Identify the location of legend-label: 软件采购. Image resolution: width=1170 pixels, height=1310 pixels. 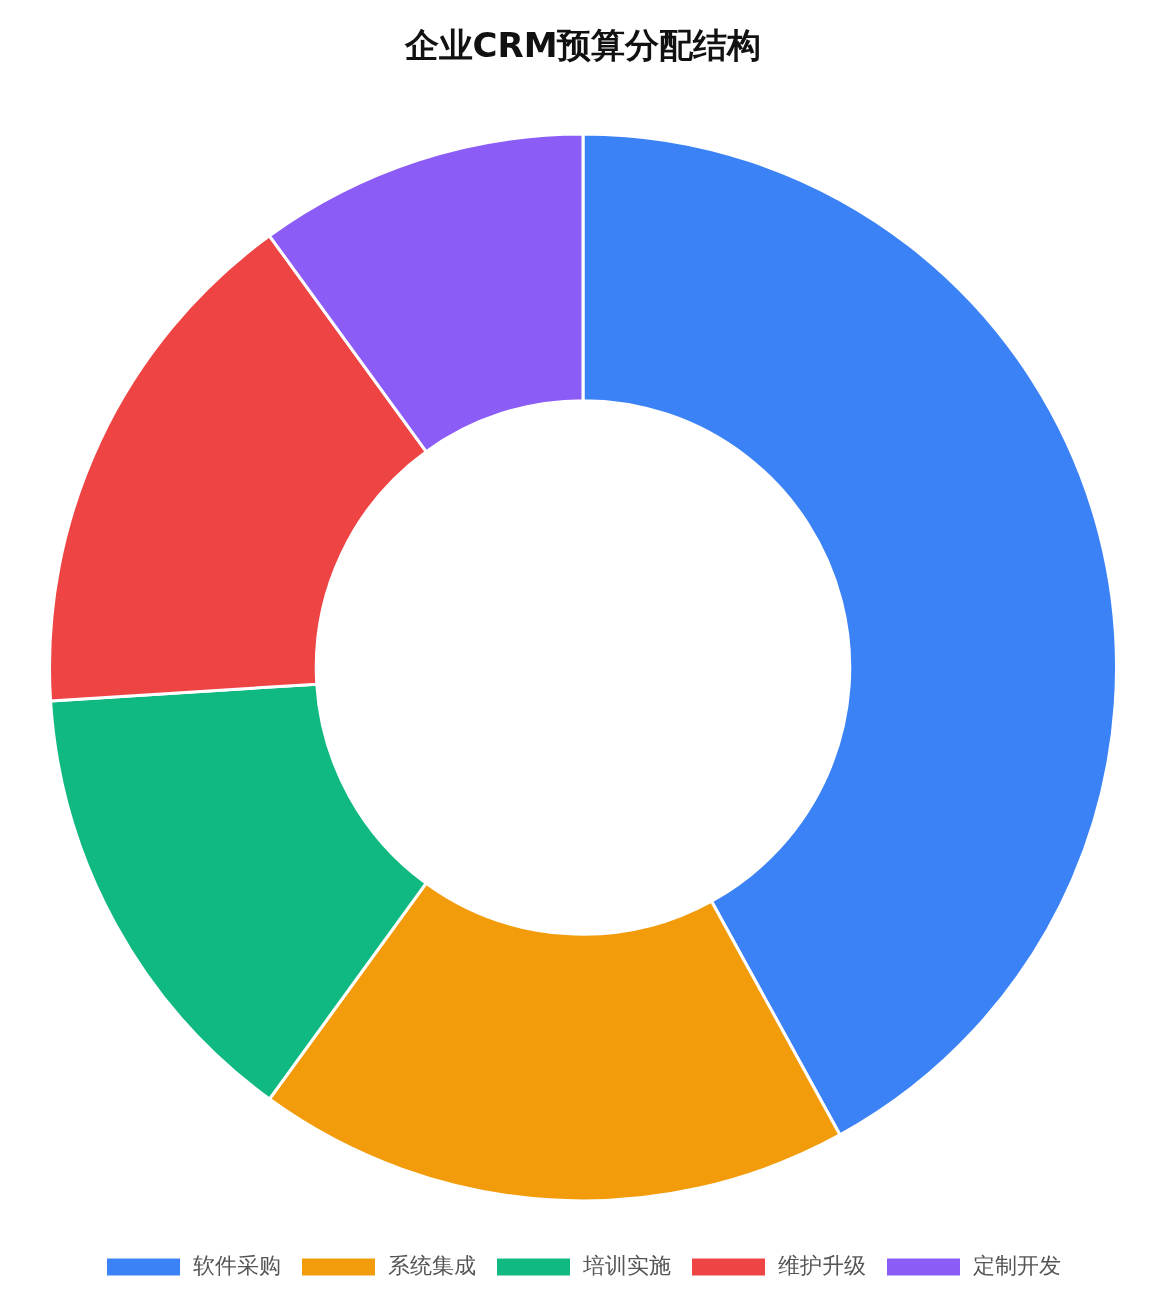
(236, 1265).